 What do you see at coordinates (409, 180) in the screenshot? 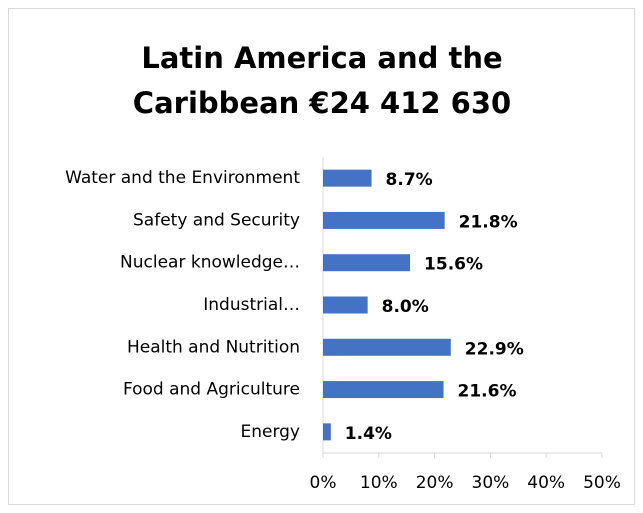
I see `value-label: 8.7%` at bounding box center [409, 180].